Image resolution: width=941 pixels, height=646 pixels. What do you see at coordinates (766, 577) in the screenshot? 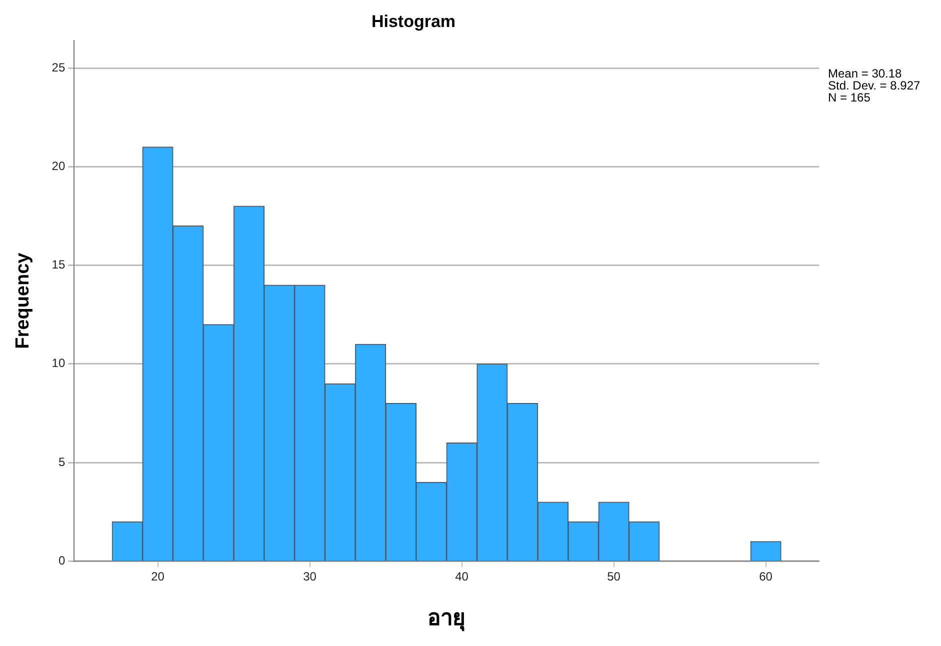
I see `x-tick-label: 60` at bounding box center [766, 577].